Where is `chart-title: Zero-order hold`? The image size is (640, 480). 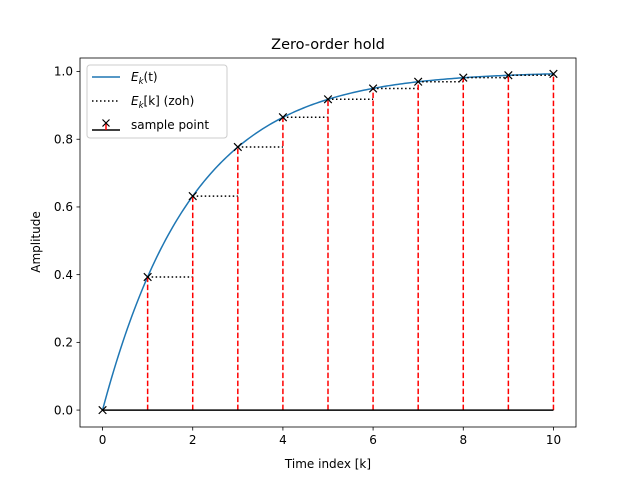 chart-title: Zero-order hold is located at coordinates (328, 45).